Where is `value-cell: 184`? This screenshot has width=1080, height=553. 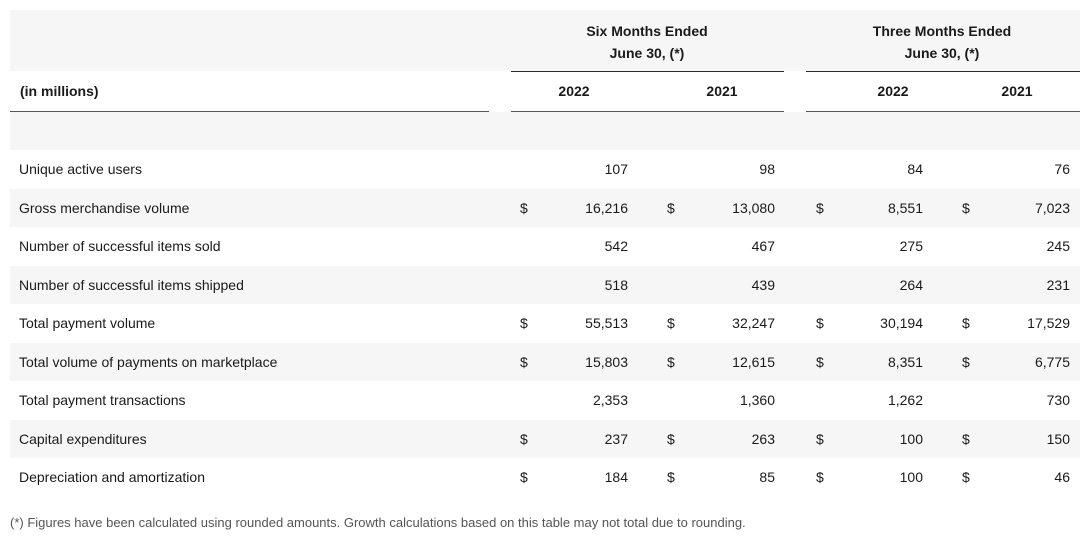
value-cell: 184 is located at coordinates (616, 477).